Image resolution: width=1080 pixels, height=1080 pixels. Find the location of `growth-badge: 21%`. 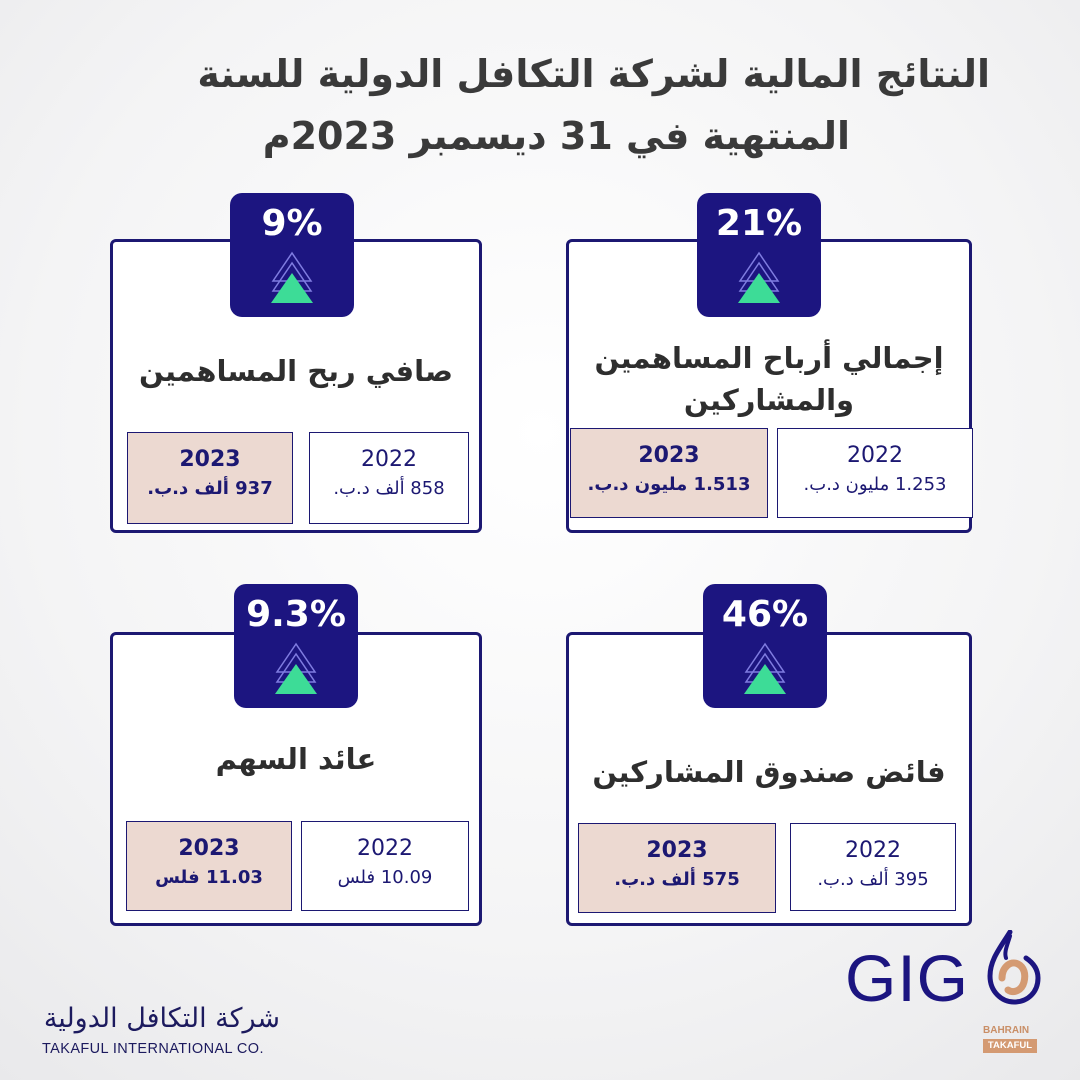

growth-badge: 21% is located at coordinates (759, 255).